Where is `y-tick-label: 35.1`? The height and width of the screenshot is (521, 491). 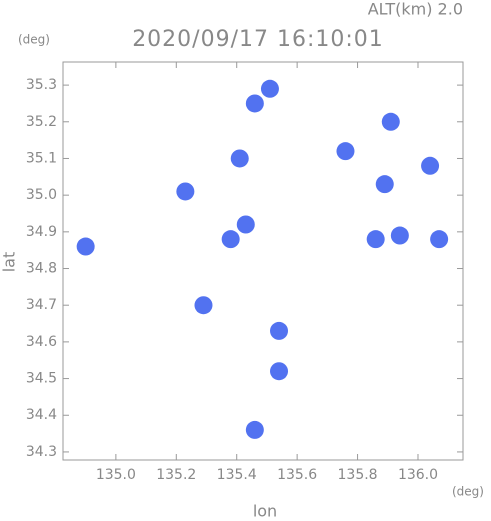
y-tick-label: 35.1 is located at coordinates (41, 158).